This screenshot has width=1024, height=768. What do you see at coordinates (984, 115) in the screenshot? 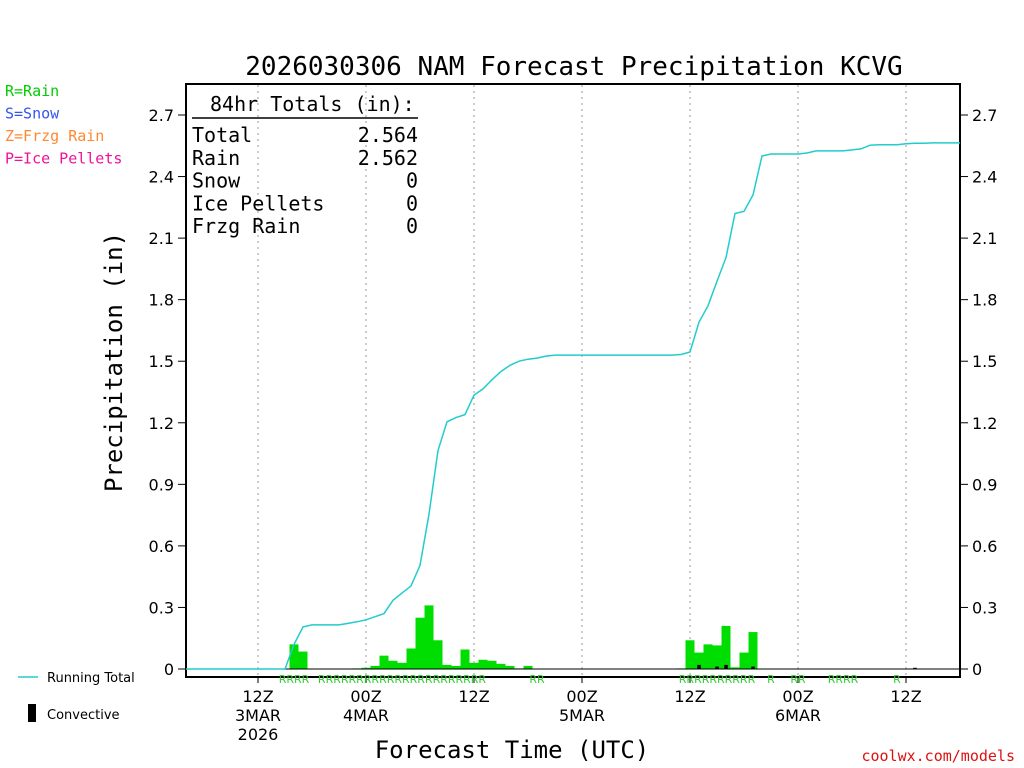
I see `y-tick-label-right: 2.7` at bounding box center [984, 115].